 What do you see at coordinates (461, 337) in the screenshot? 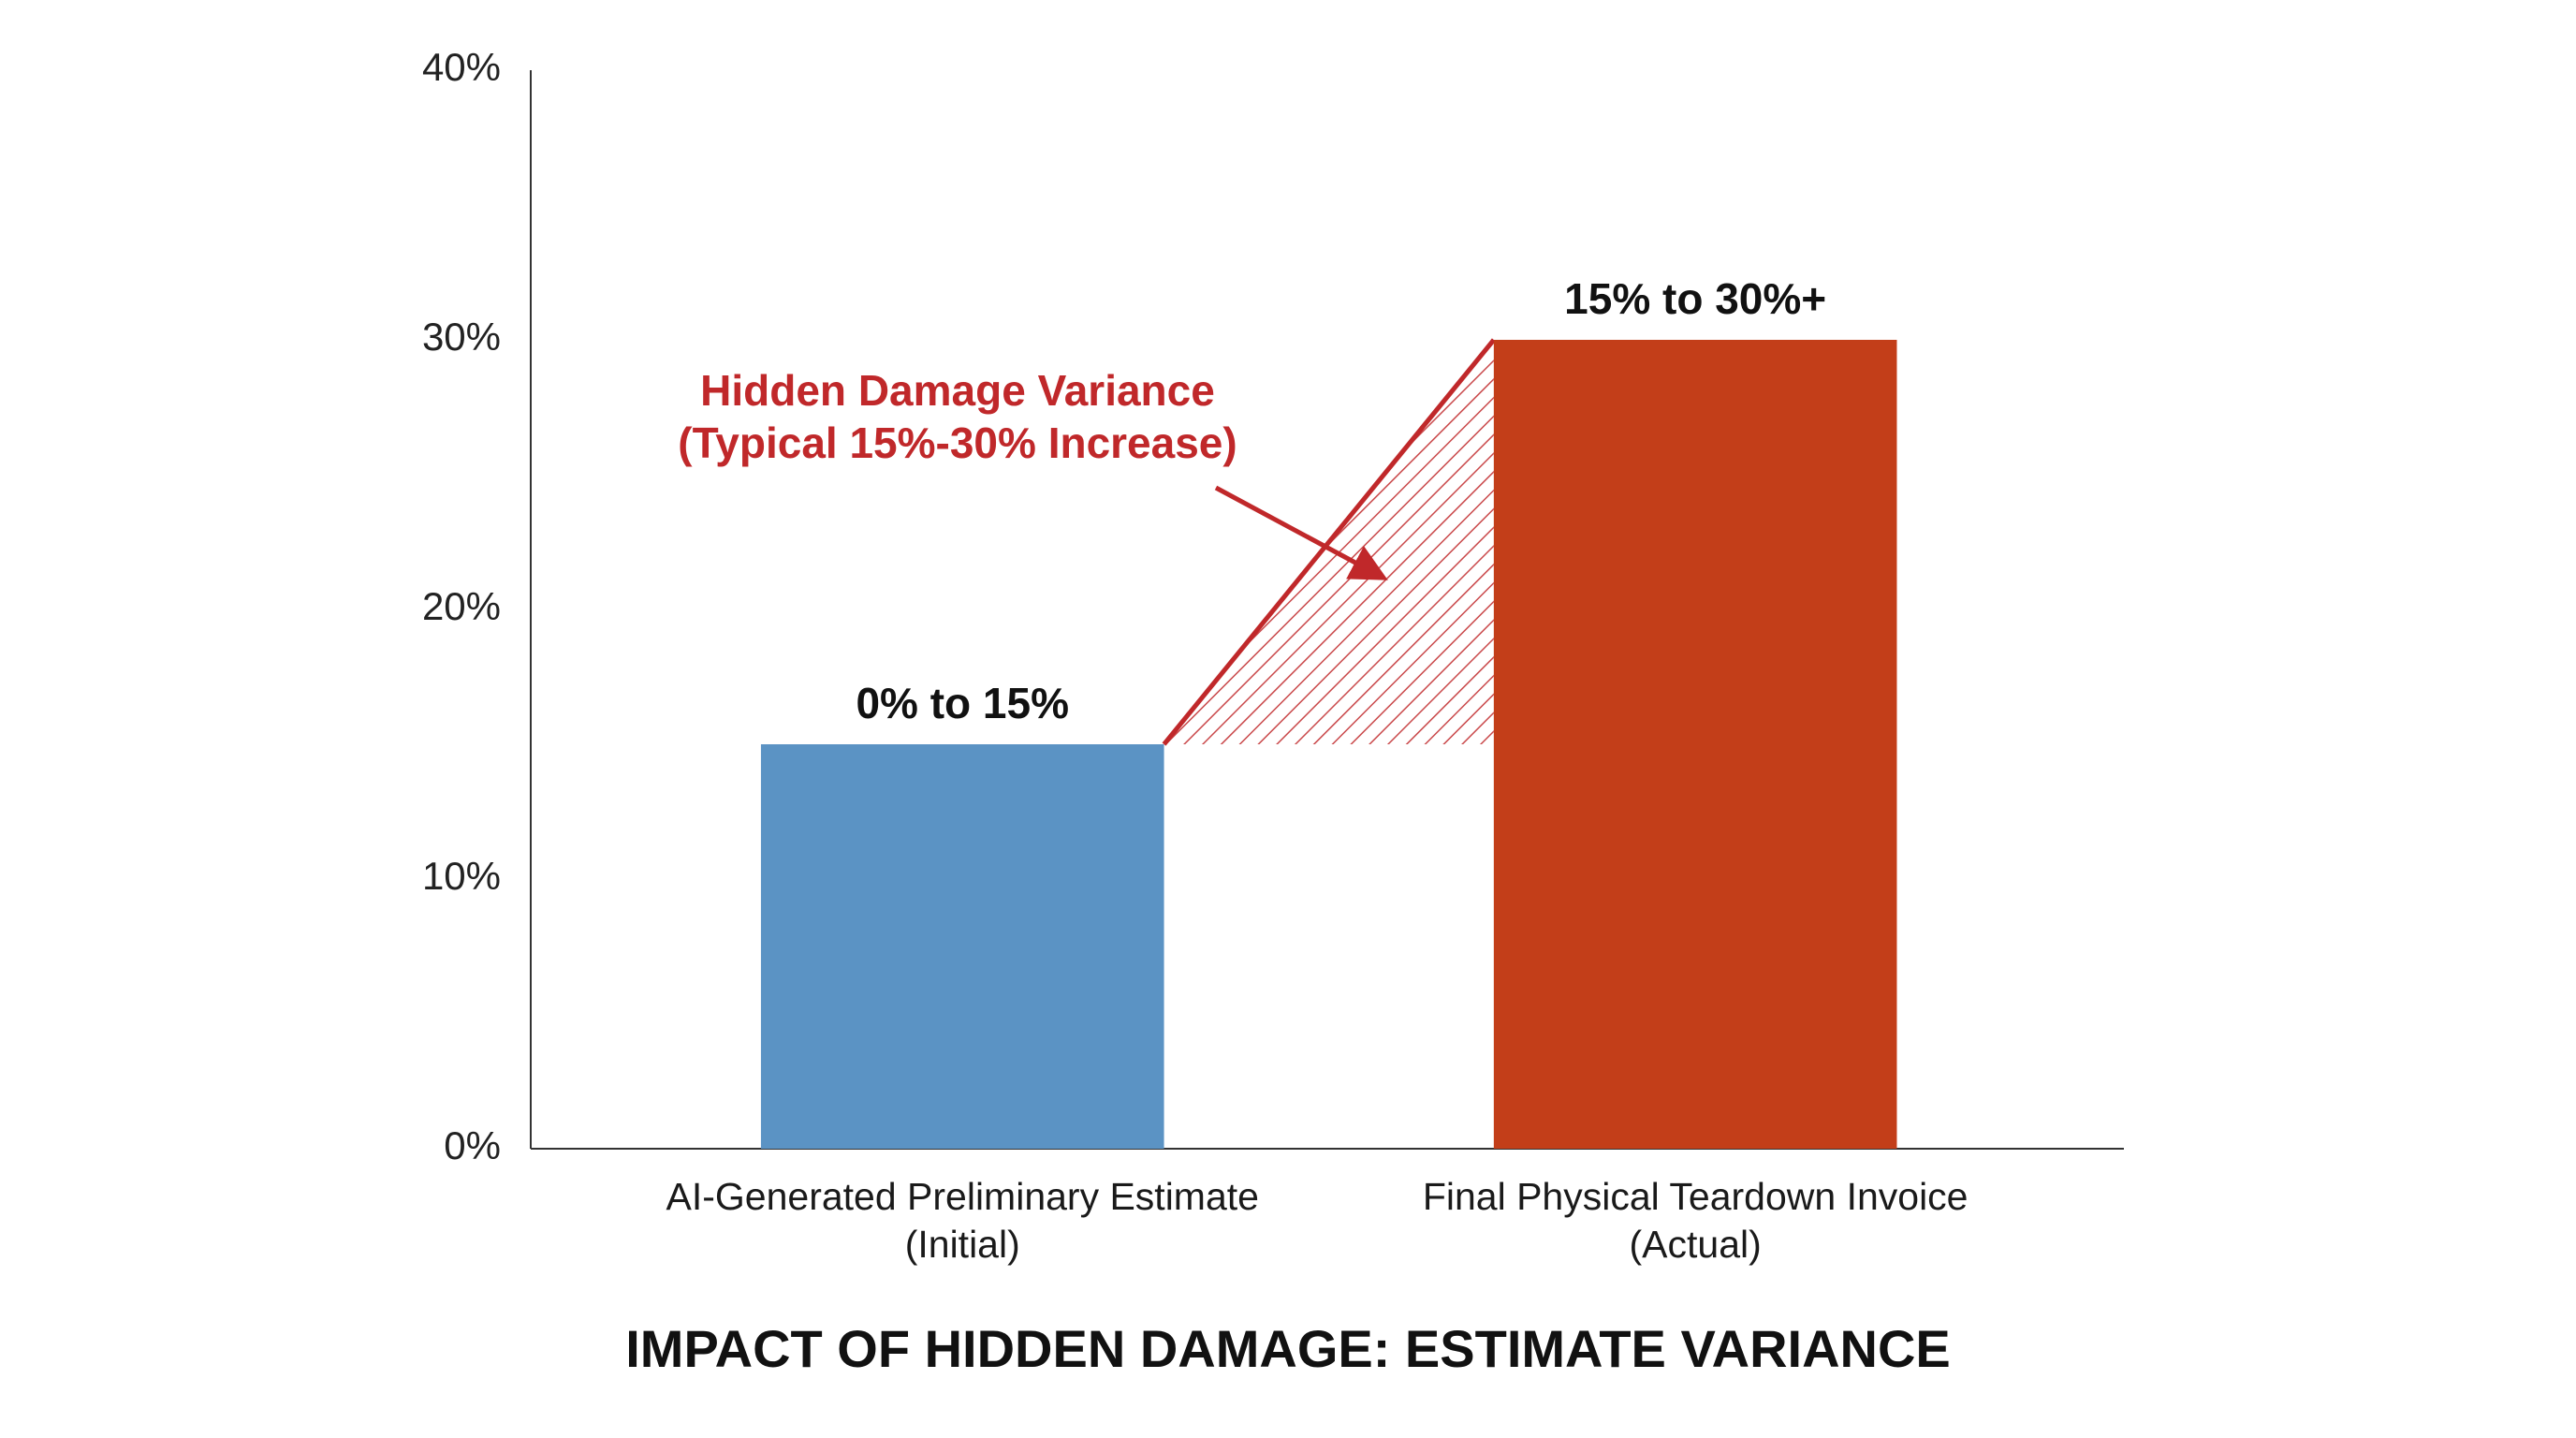
I see `y-tick-label: 30%` at bounding box center [461, 337].